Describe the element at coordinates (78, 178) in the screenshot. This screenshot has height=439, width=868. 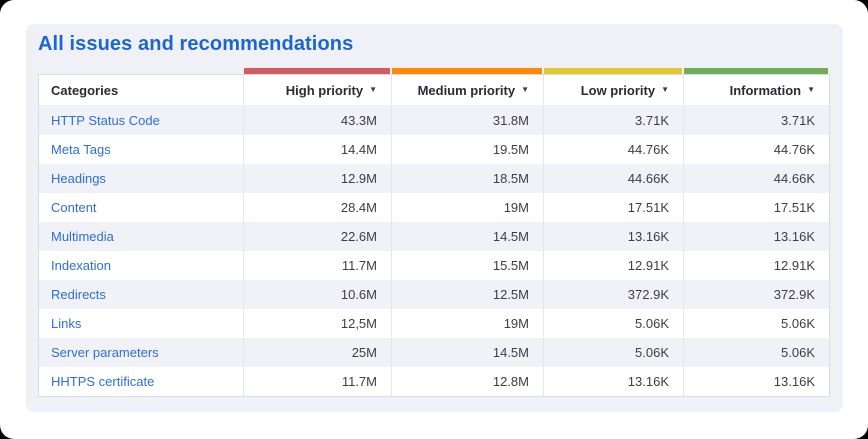
I see `category-link: Headings` at that location.